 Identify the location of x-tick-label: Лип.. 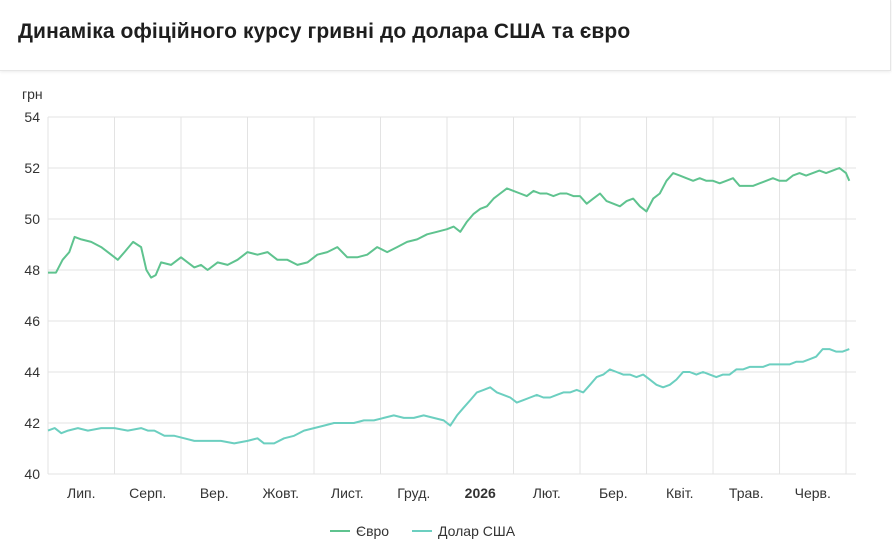
(81, 493).